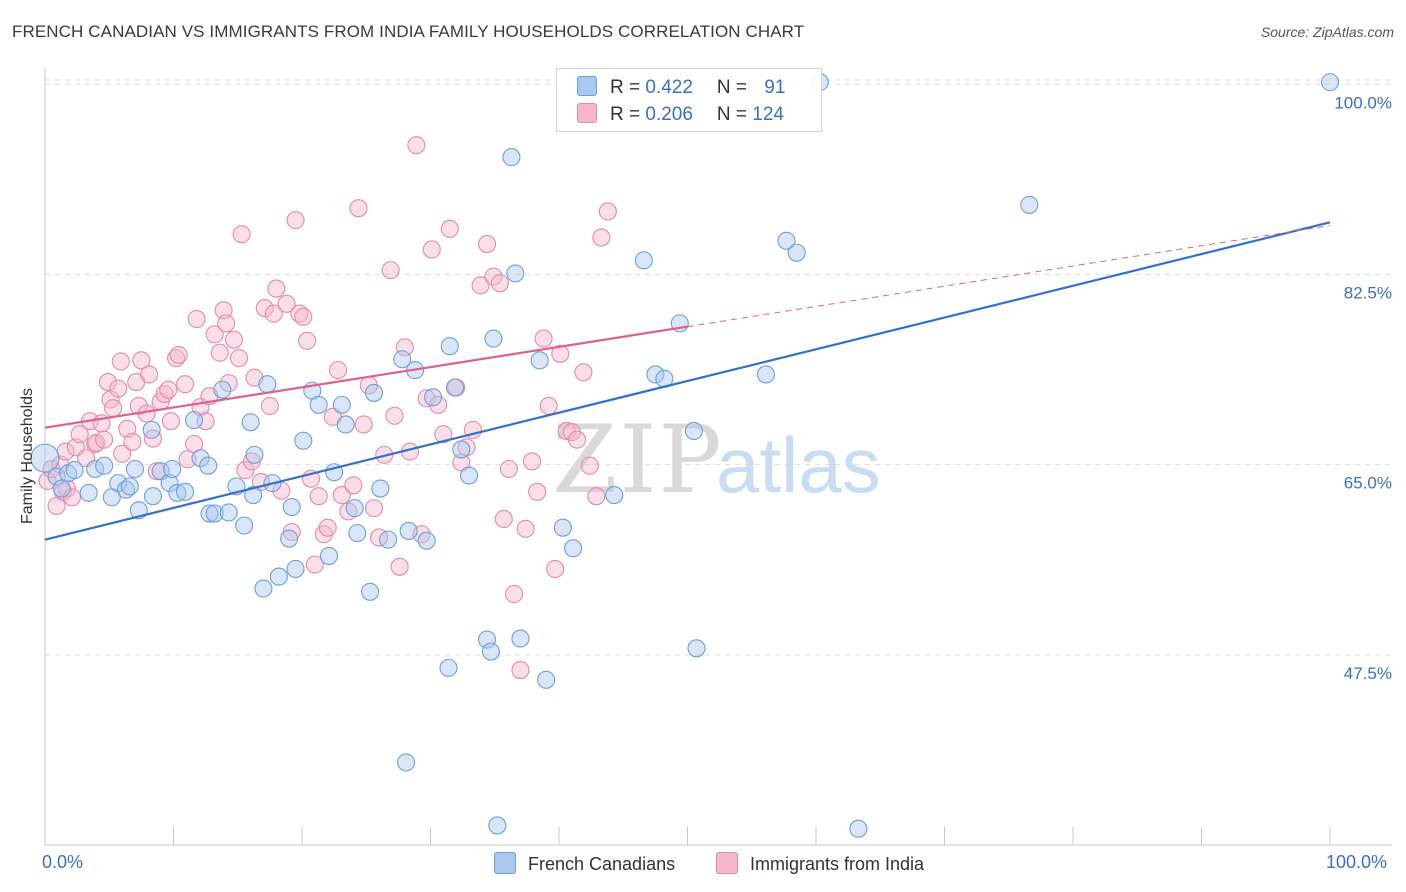 The height and width of the screenshot is (892, 1406). What do you see at coordinates (734, 114) in the screenshot?
I see `legend-n-label: N =` at bounding box center [734, 114].